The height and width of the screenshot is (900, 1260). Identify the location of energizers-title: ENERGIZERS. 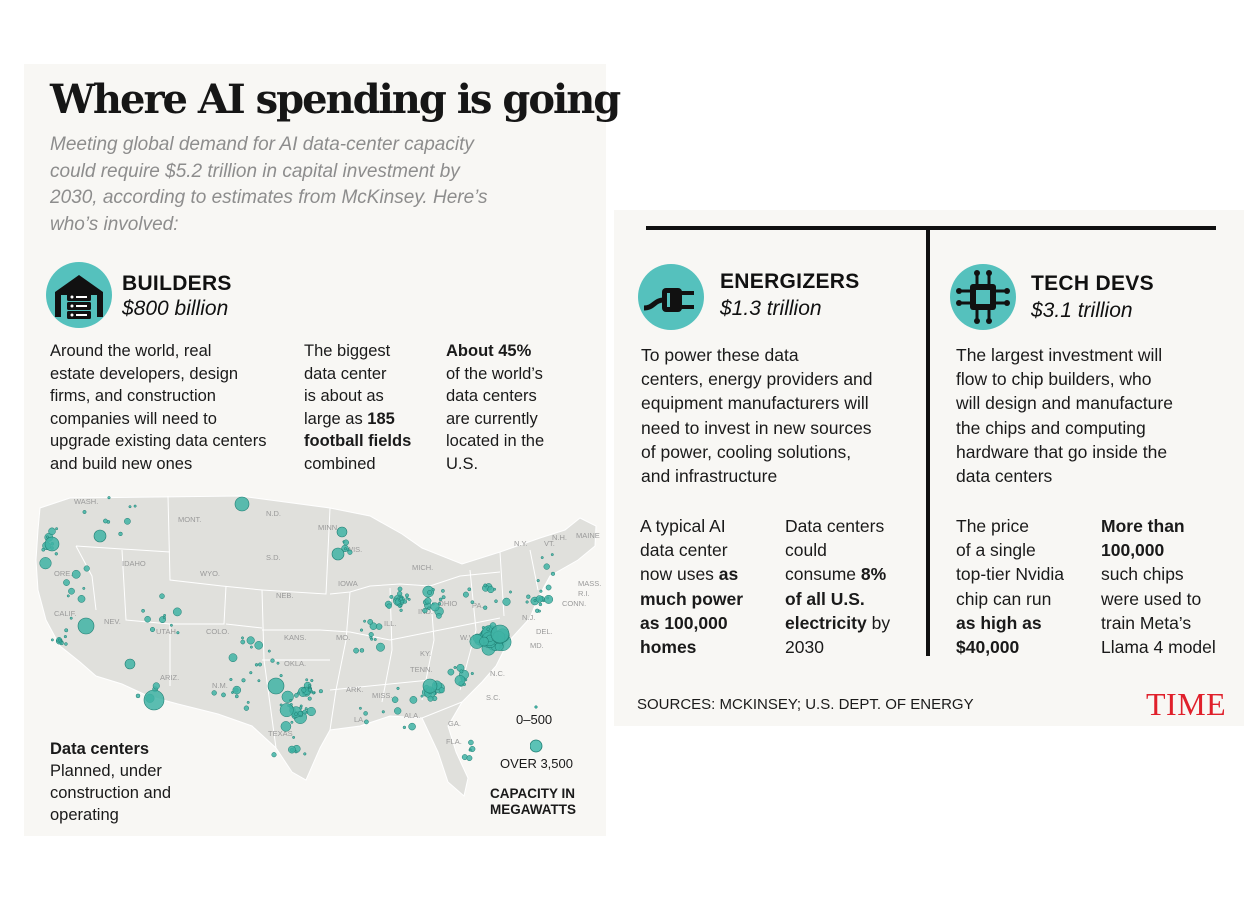
(790, 281).